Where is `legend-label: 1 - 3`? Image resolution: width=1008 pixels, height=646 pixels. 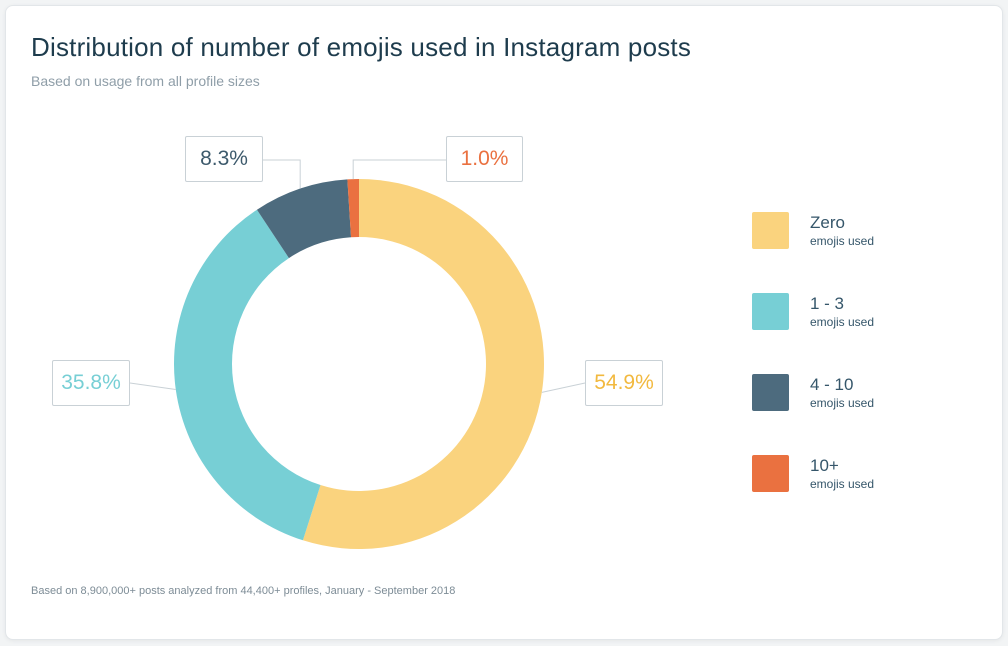
legend-label: 1 - 3 is located at coordinates (827, 303).